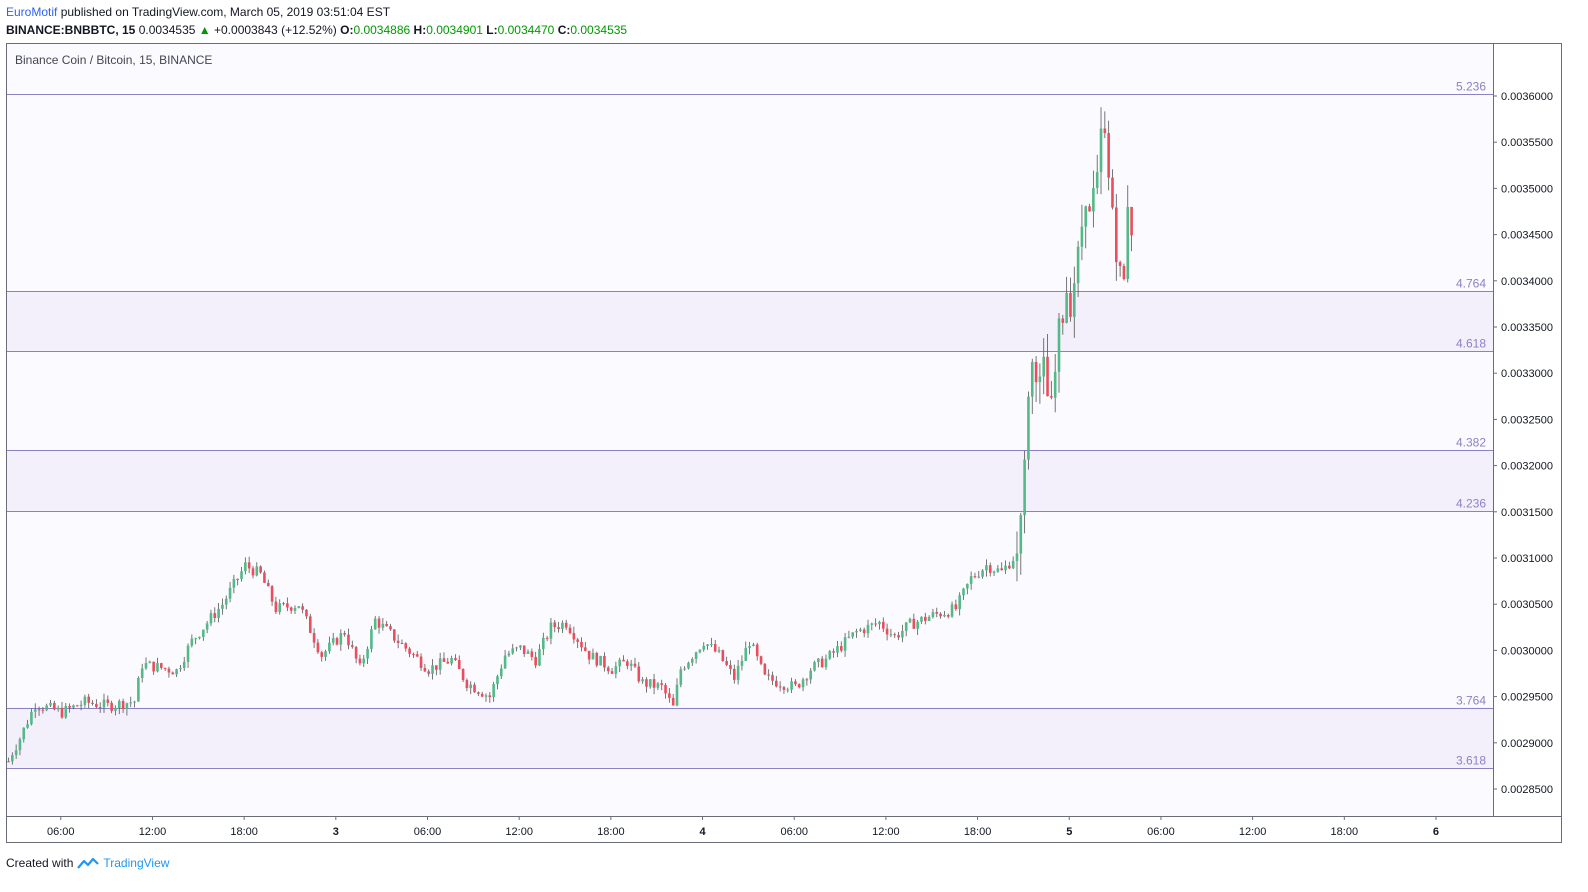 The height and width of the screenshot is (892, 1588). I want to click on x-tick-label: 12:00, so click(886, 832).